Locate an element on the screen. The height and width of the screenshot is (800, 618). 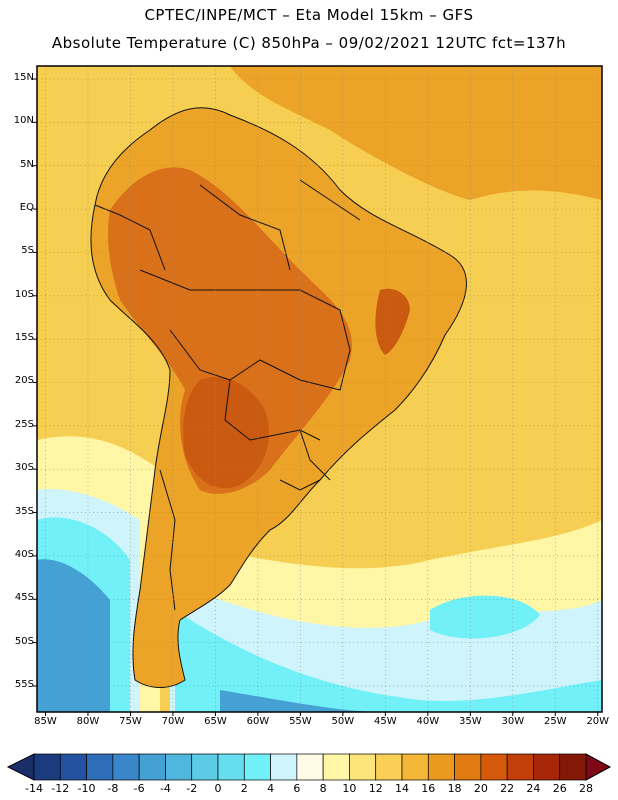
lat-label: 10N is located at coordinates (23, 121).